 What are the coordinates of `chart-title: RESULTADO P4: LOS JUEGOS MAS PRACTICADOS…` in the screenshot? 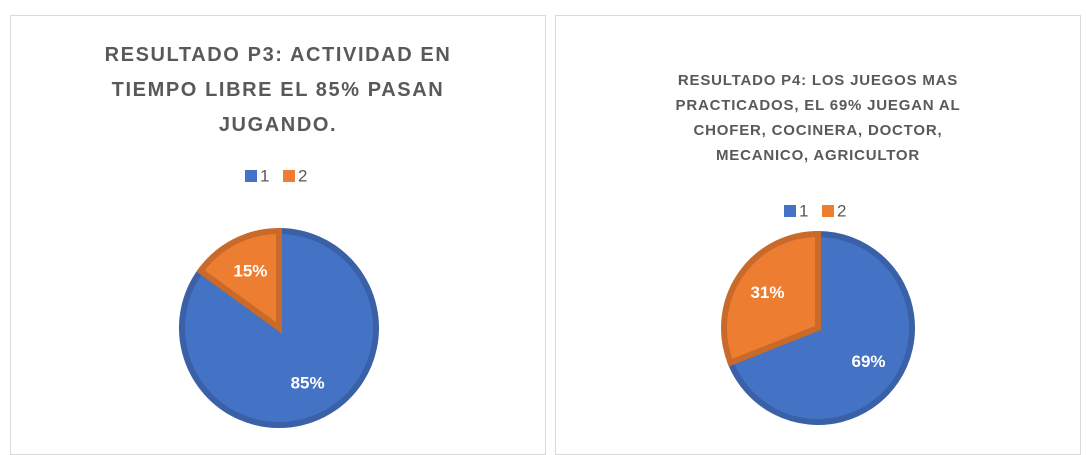 It's located at (818, 118).